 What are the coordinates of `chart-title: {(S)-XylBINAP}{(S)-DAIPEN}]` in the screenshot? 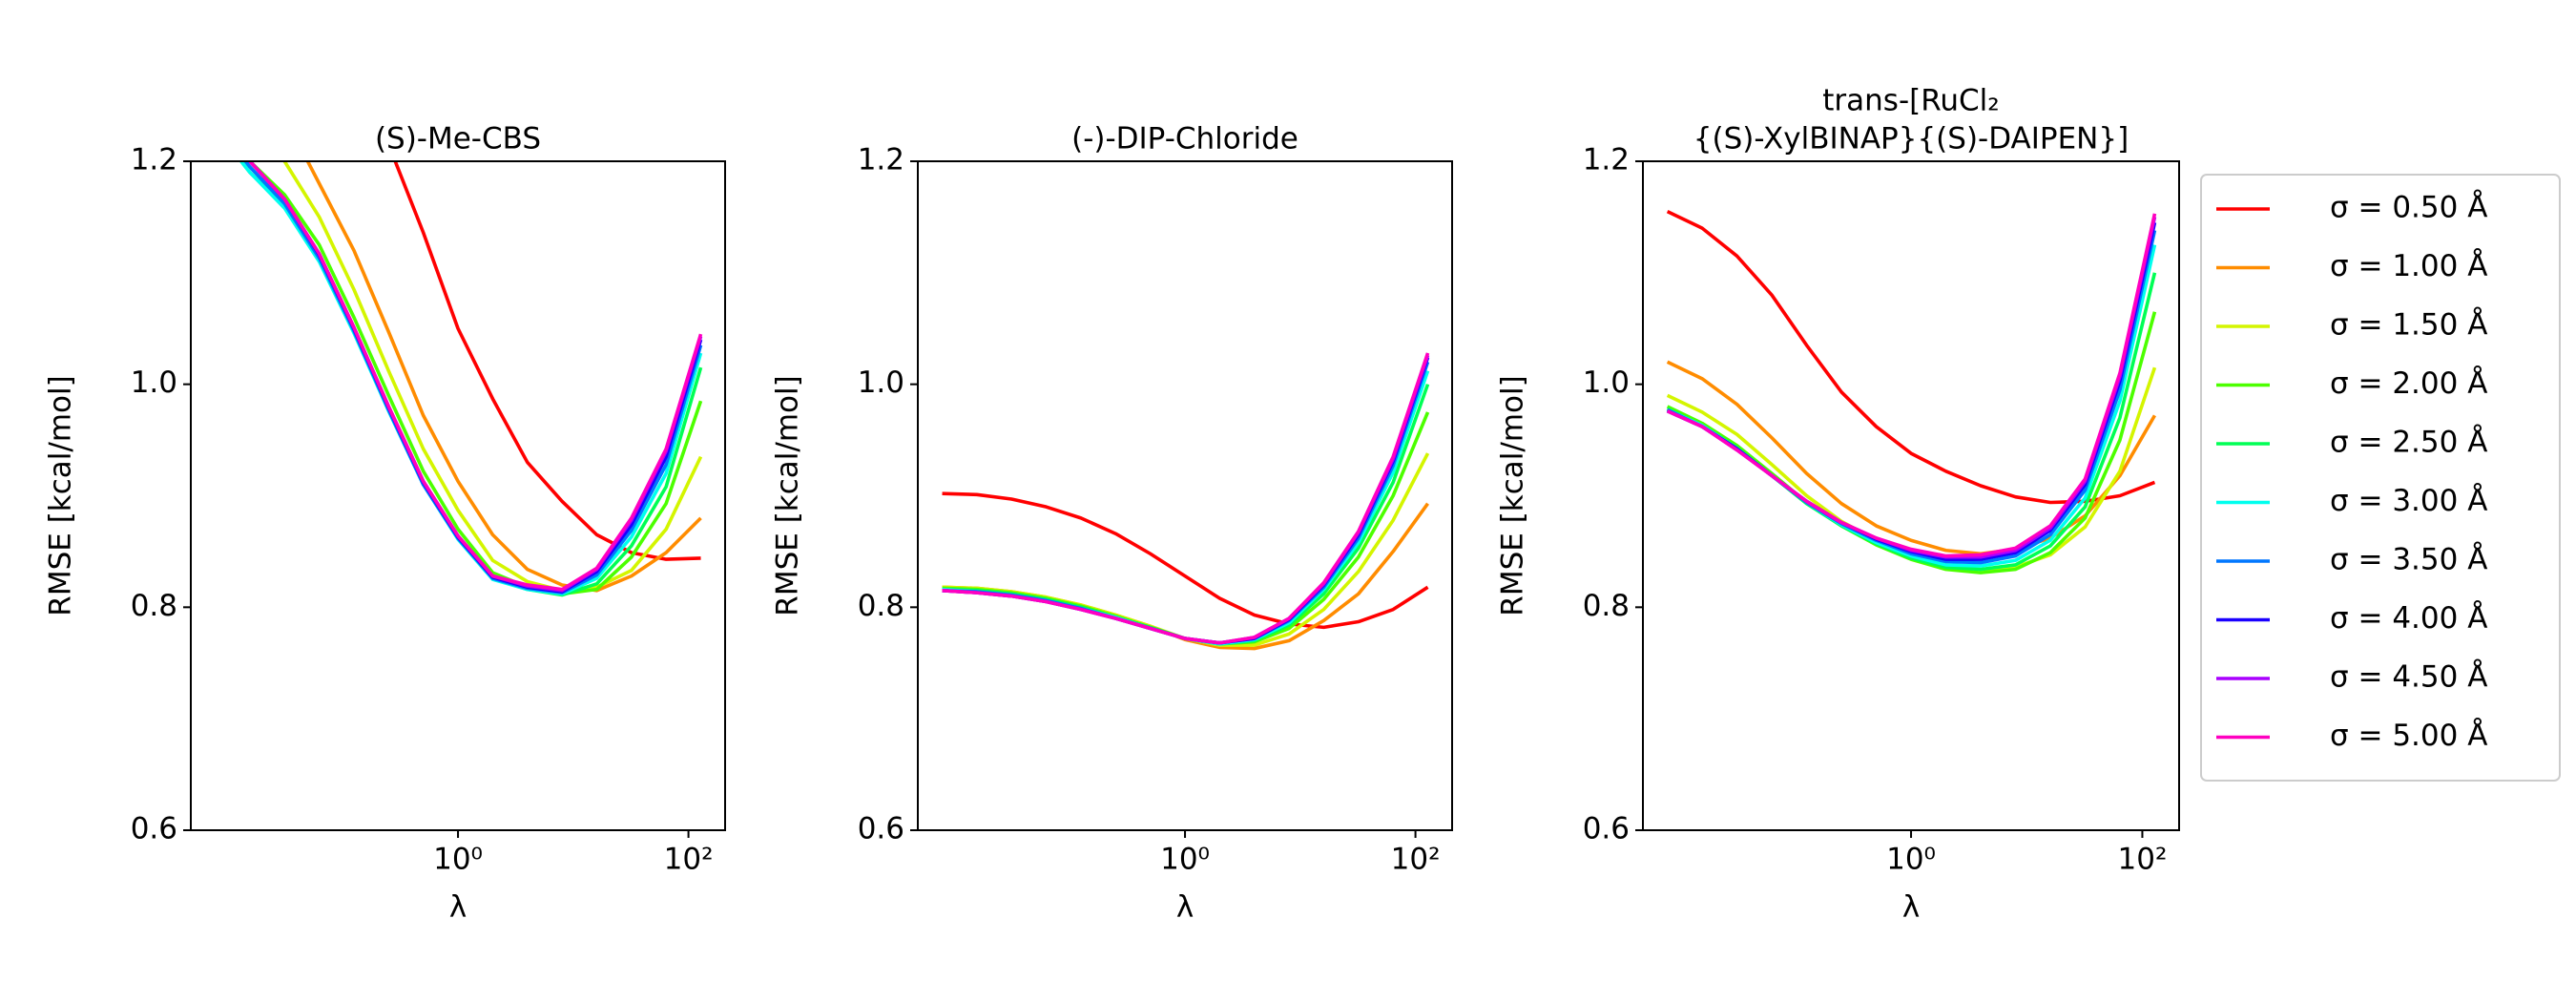 It's located at (1911, 139).